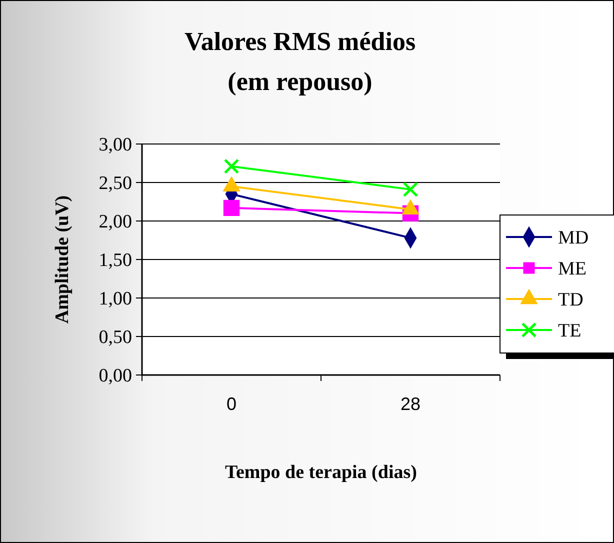 The width and height of the screenshot is (614, 543). What do you see at coordinates (115, 376) in the screenshot?
I see `y-tick-label: 0,00` at bounding box center [115, 376].